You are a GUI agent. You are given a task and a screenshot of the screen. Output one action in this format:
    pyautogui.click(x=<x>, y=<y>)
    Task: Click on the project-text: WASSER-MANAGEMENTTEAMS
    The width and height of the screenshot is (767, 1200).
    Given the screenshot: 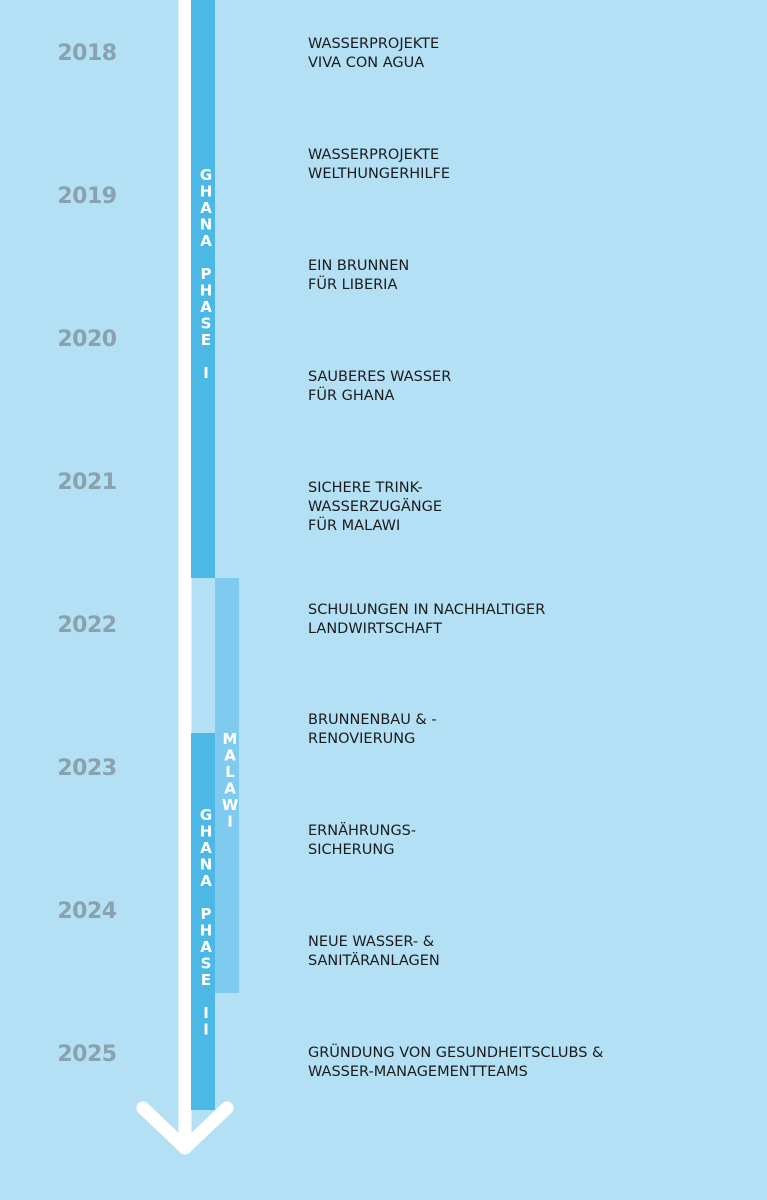 What is the action you would take?
    pyautogui.click(x=418, y=1072)
    